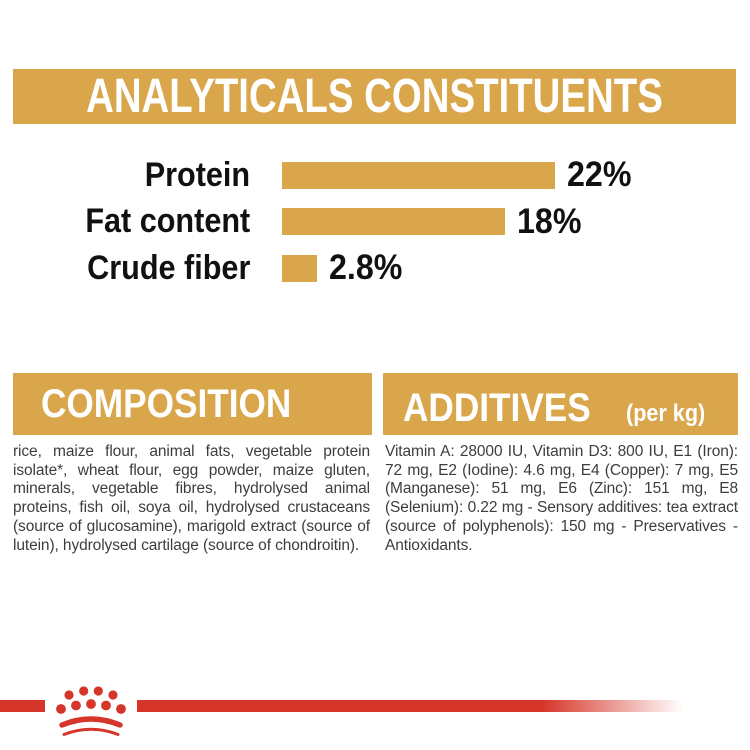 The height and width of the screenshot is (750, 750). I want to click on chart-row: Fat content 18%, so click(375, 222).